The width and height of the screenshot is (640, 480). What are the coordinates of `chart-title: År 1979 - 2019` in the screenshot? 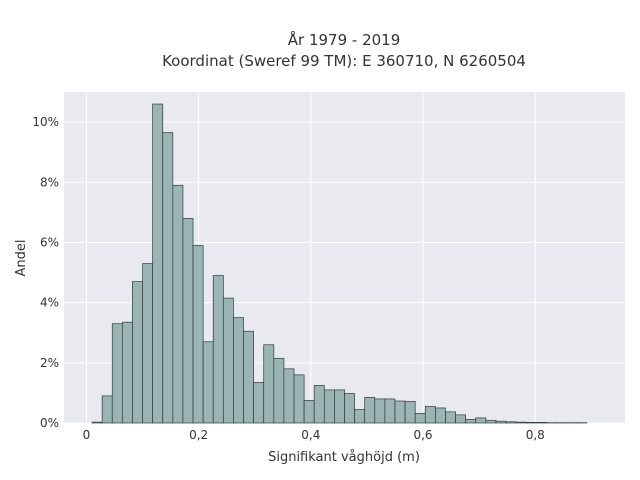 It's located at (344, 39).